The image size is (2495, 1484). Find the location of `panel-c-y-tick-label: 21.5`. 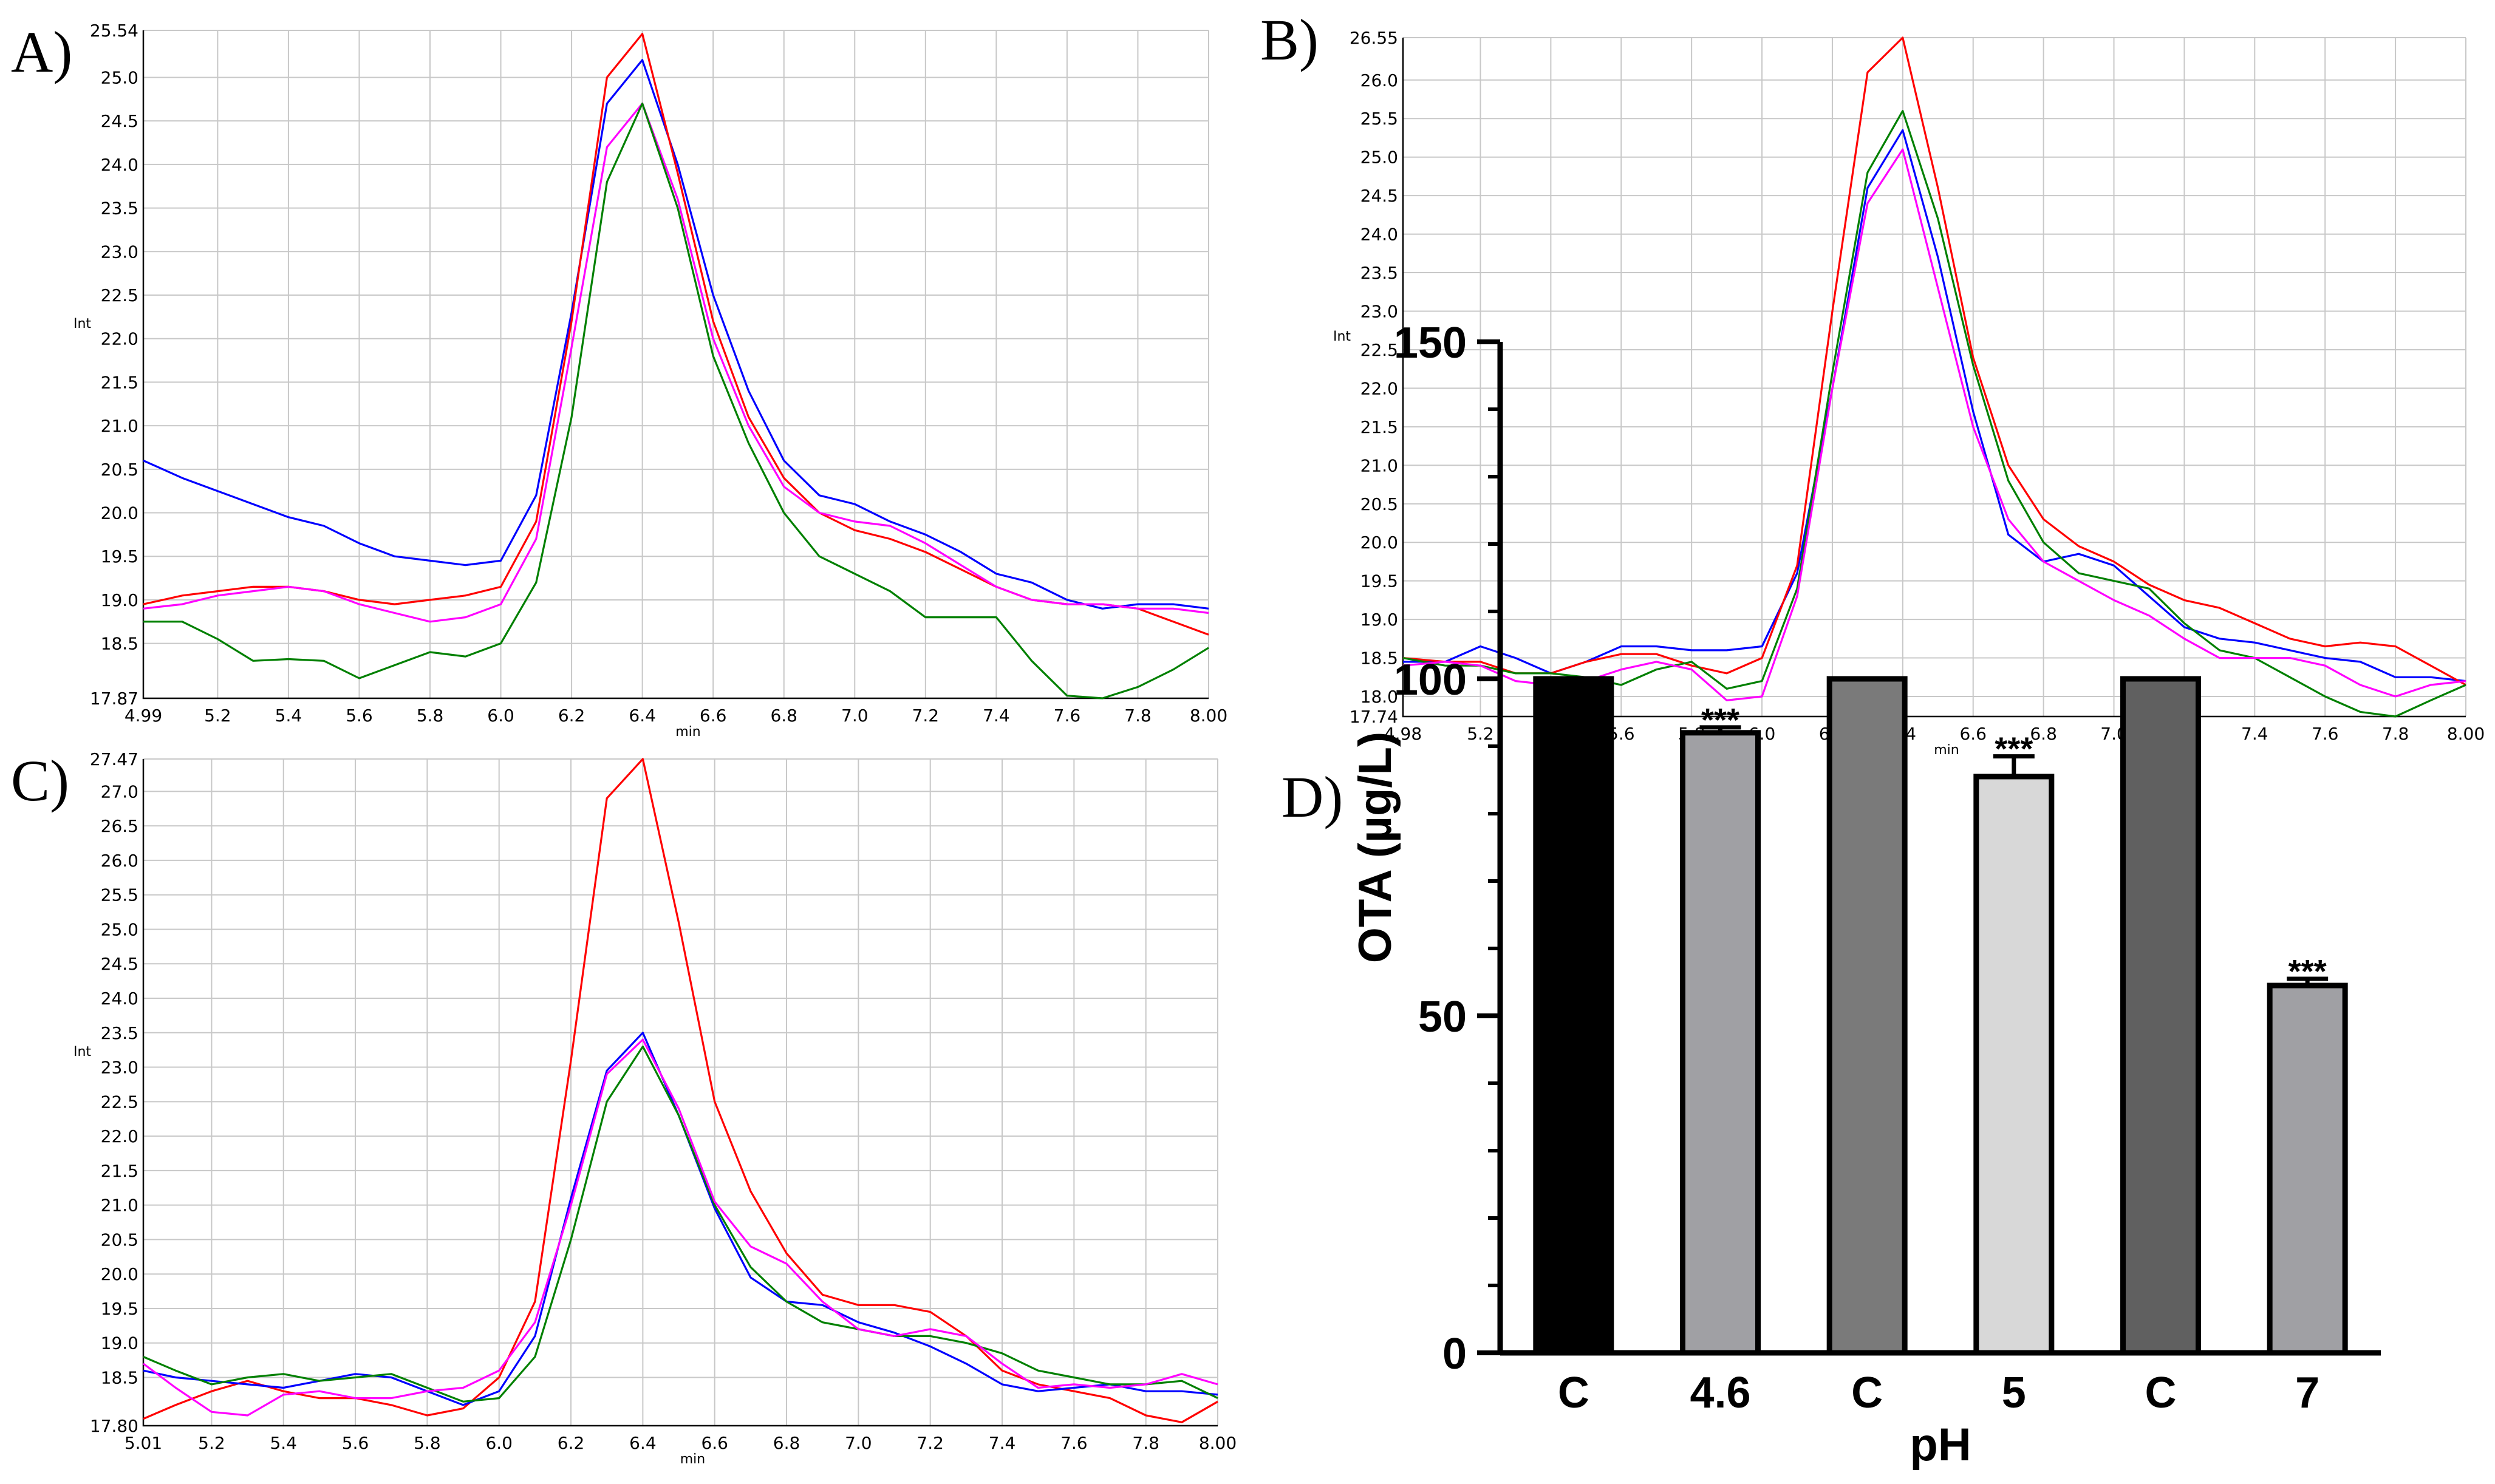

panel-c-y-tick-label: 21.5 is located at coordinates (119, 1171).